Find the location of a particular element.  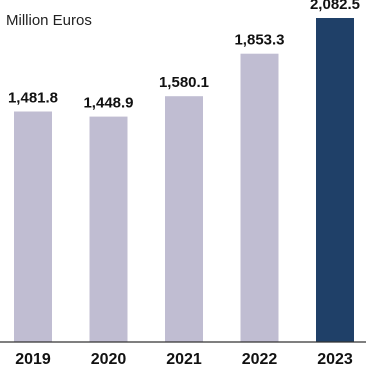

bar-2019 is located at coordinates (33, 226).